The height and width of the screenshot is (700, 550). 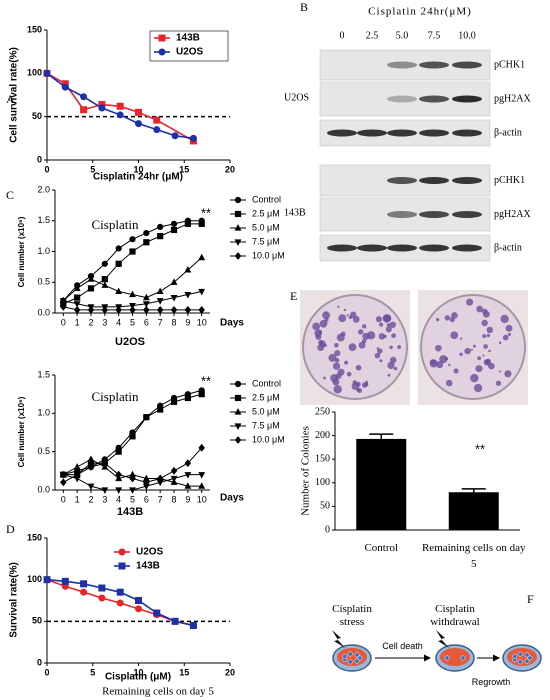 What do you see at coordinates (402, 35) in the screenshot?
I see `lane-label: 5.0` at bounding box center [402, 35].